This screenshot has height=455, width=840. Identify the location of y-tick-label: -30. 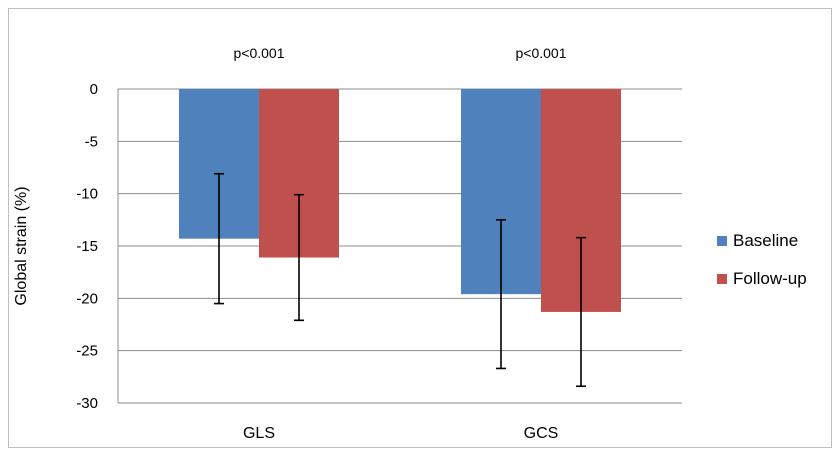
(87, 403).